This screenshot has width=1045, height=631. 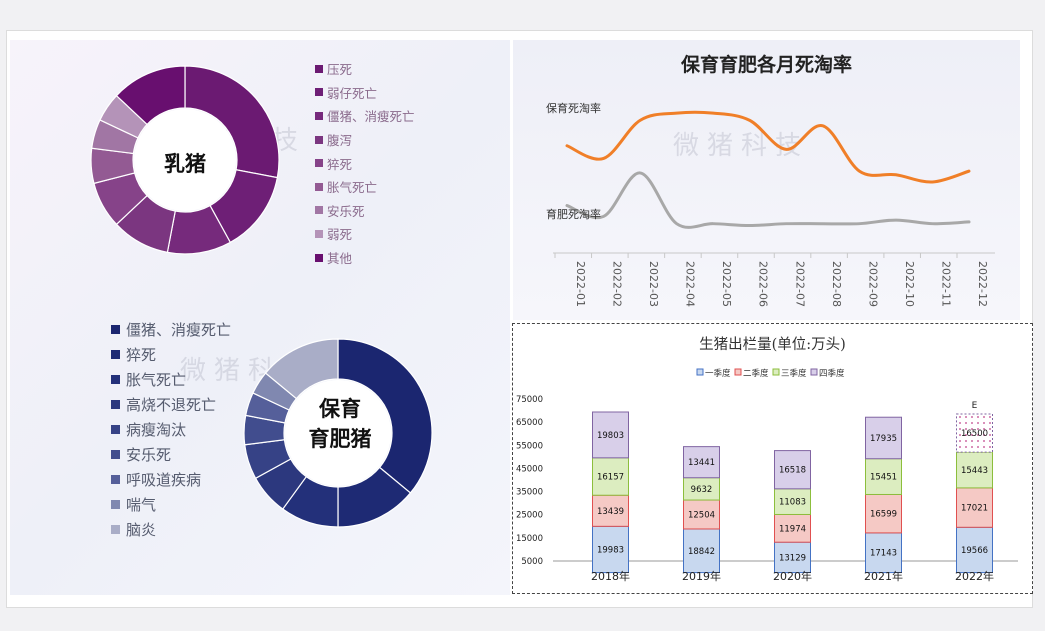 I want to click on legend-label: 弱死, so click(x=340, y=235).